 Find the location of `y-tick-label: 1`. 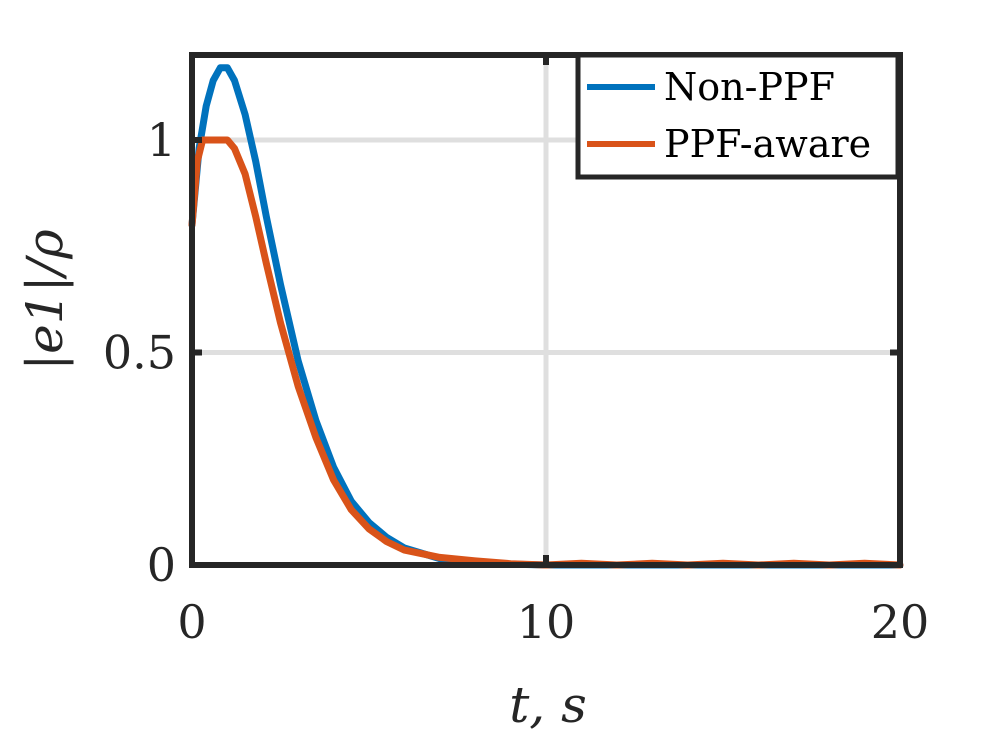

y-tick-label: 1 is located at coordinates (161, 140).